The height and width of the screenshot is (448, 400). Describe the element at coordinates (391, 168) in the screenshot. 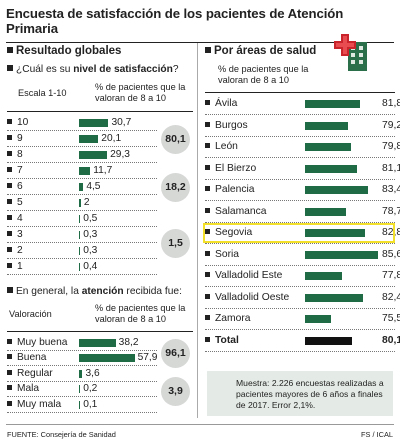

I see `data-label: 81,1` at that location.